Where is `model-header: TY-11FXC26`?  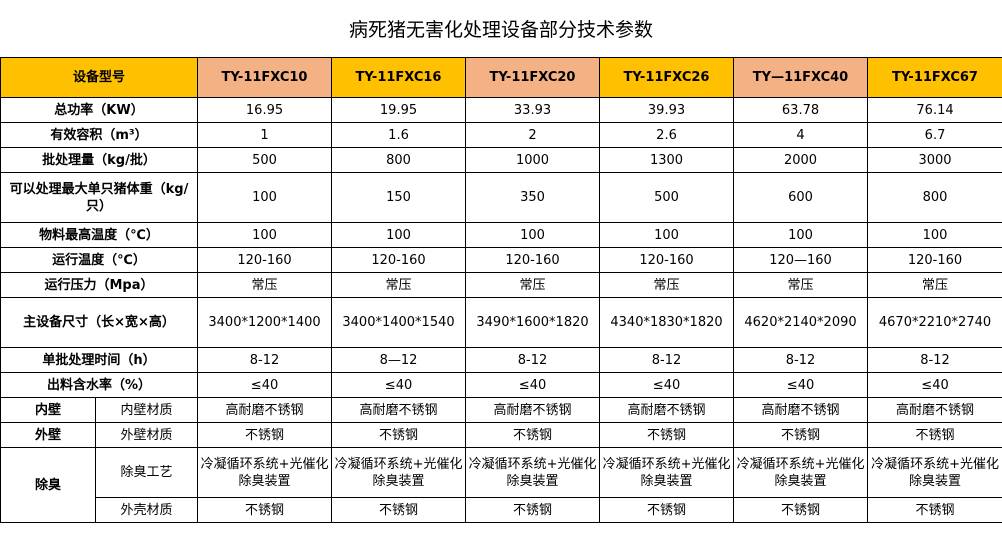
model-header: TY-11FXC26 is located at coordinates (667, 77).